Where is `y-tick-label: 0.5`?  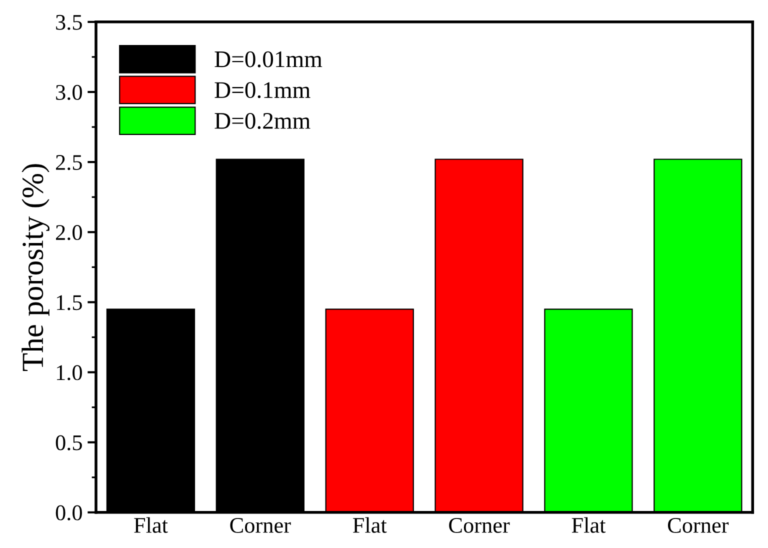
y-tick-label: 0.5 is located at coordinates (69, 442).